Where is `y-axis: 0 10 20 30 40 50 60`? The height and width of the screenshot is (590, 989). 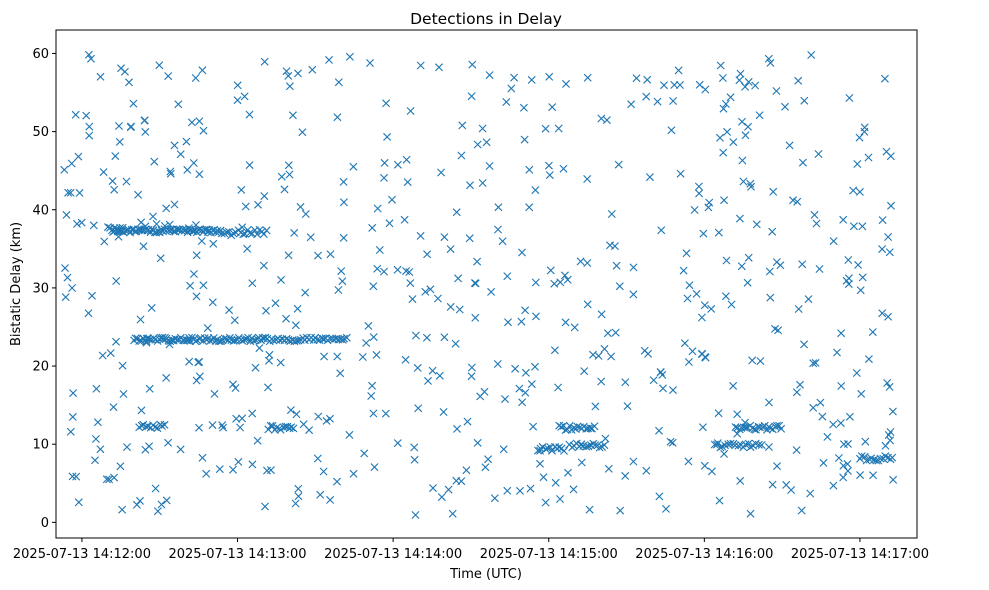 y-axis: 0 10 20 30 40 50 60 is located at coordinates (44, 289).